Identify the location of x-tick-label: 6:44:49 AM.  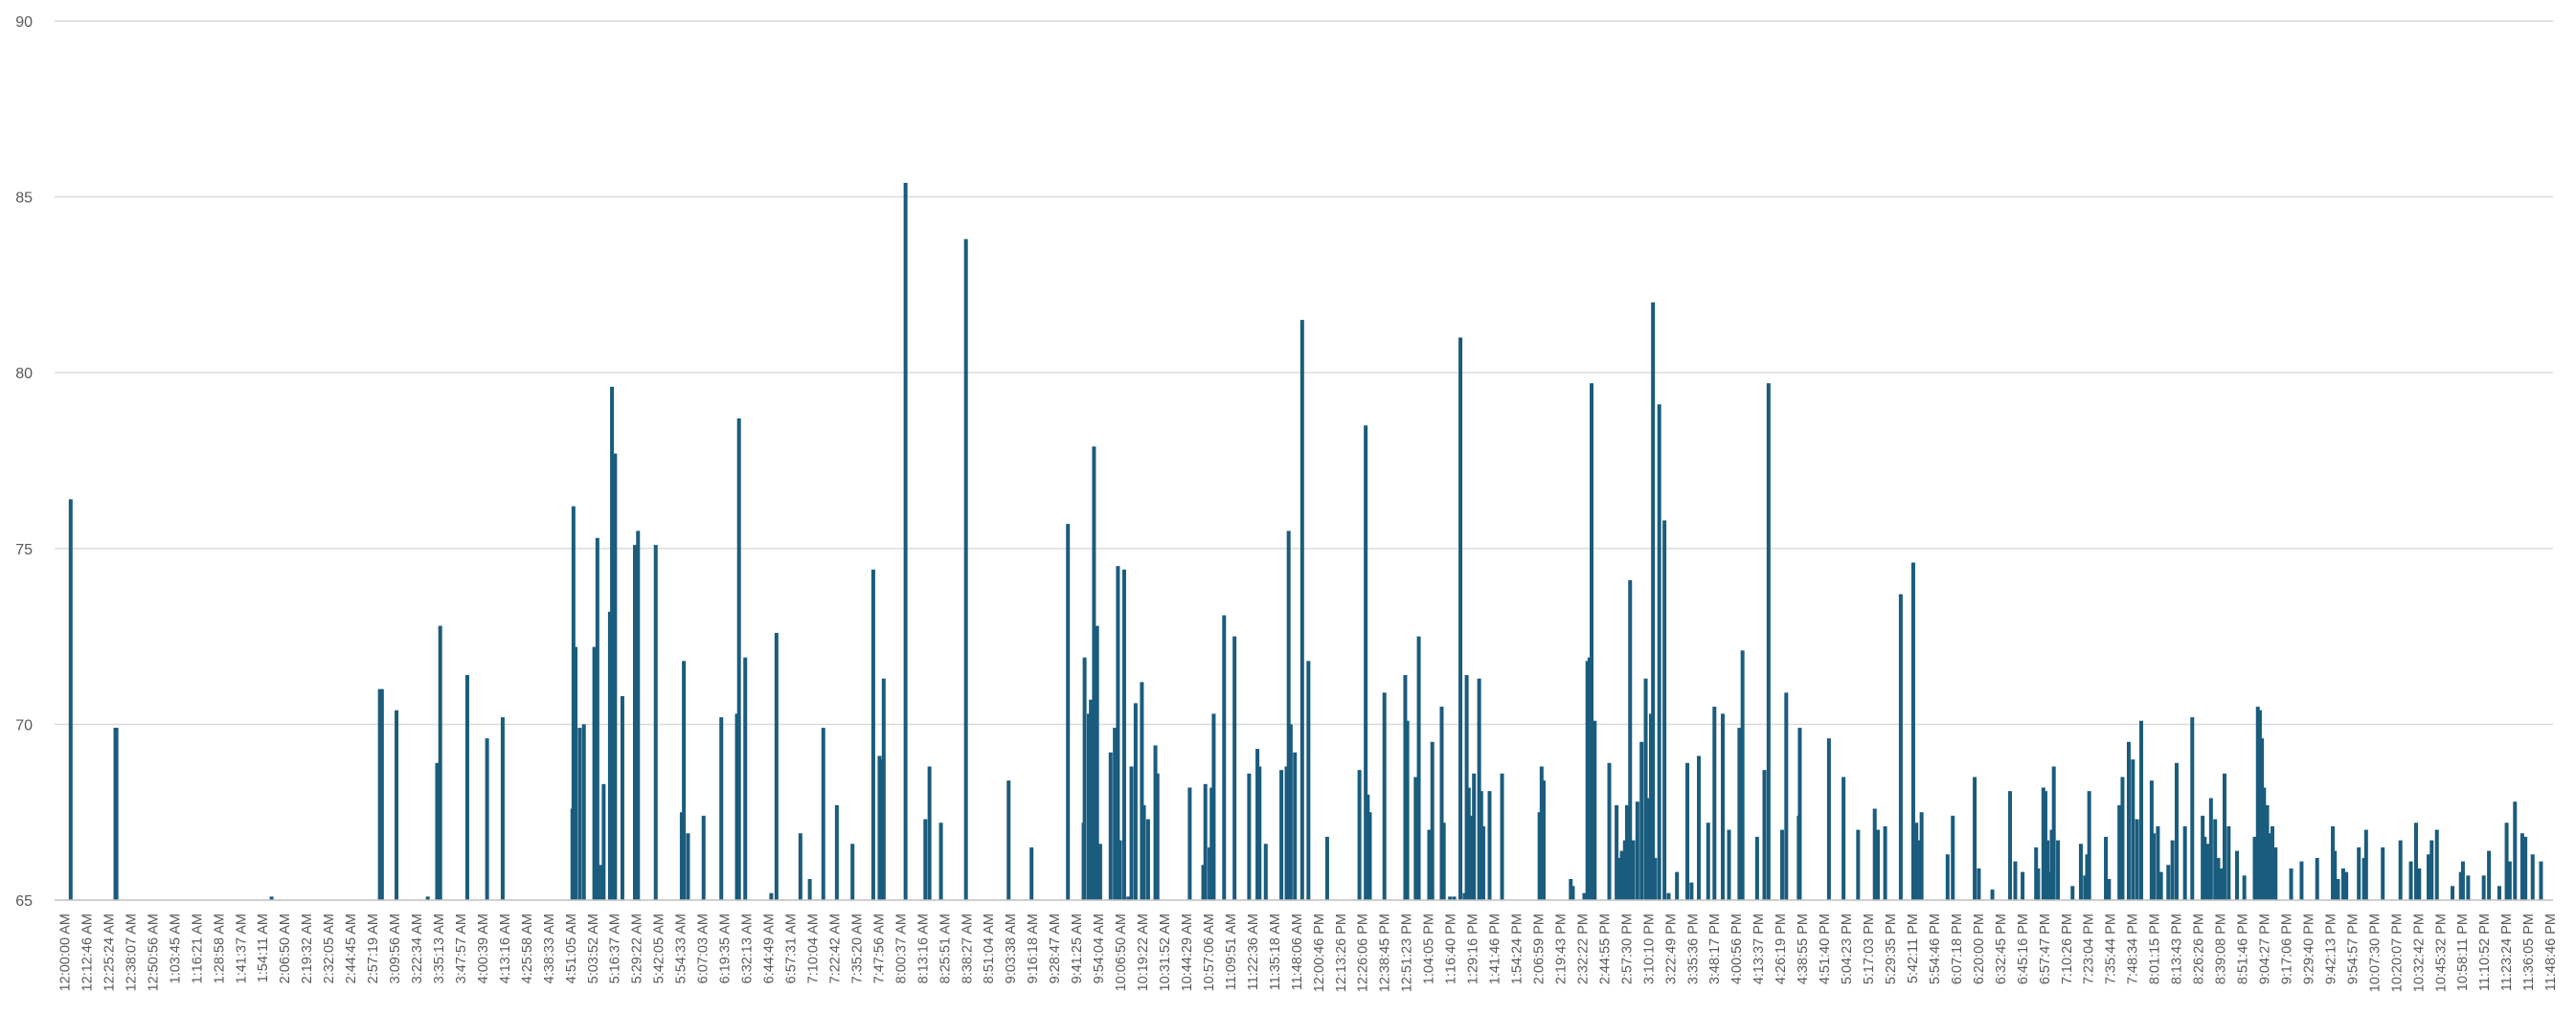
(770, 948).